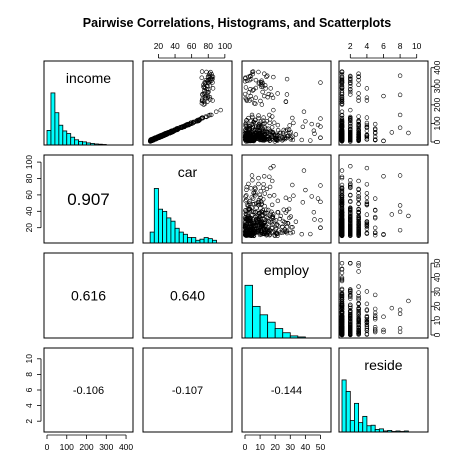 Image resolution: width=474 pixels, height=474 pixels. Describe the element at coordinates (437, 321) in the screenshot. I see `y-tick-label-employ: 10` at that location.